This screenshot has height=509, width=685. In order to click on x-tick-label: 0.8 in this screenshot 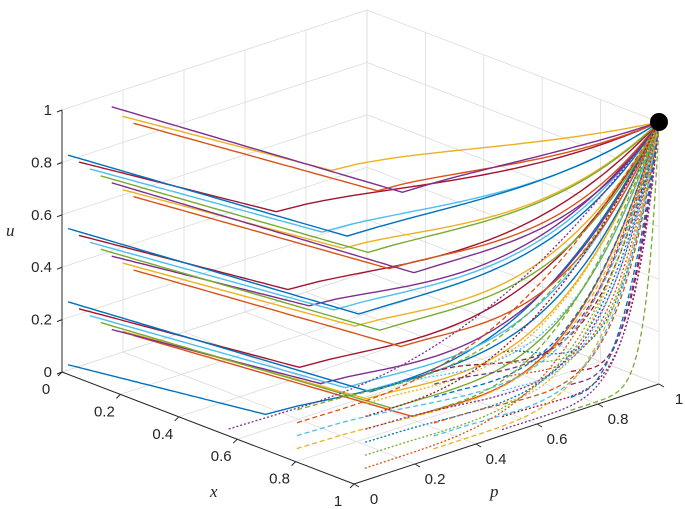, I will do `click(279, 479)`.